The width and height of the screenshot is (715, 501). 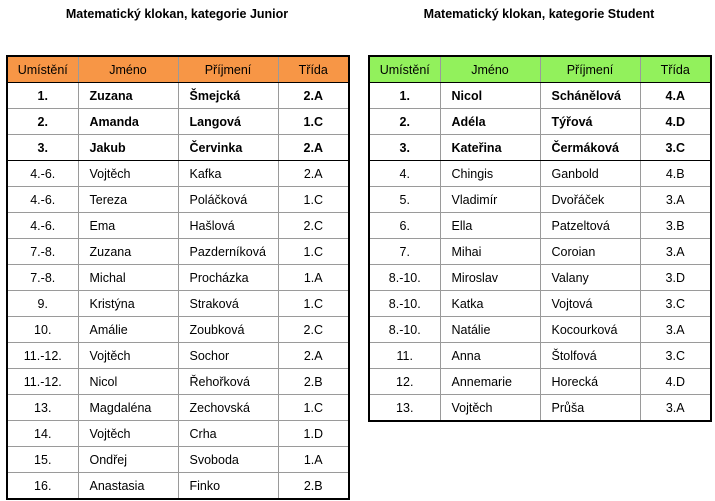 What do you see at coordinates (128, 69) in the screenshot?
I see `header-first-name: Jméno` at bounding box center [128, 69].